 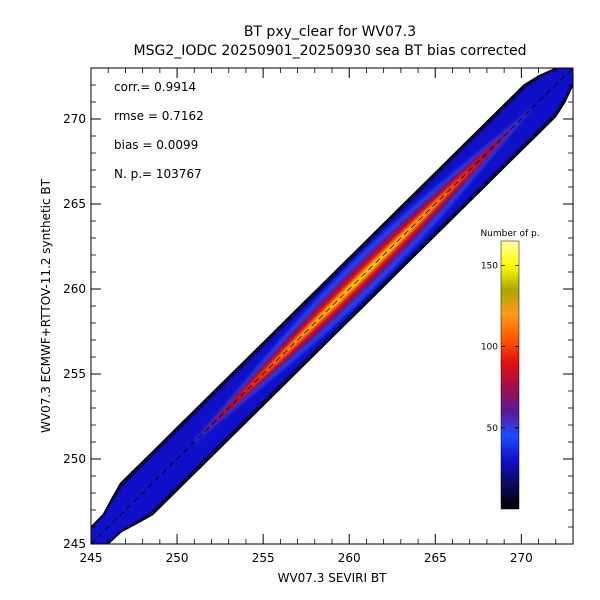 I want to click on x-tick-label: 250, so click(x=177, y=558).